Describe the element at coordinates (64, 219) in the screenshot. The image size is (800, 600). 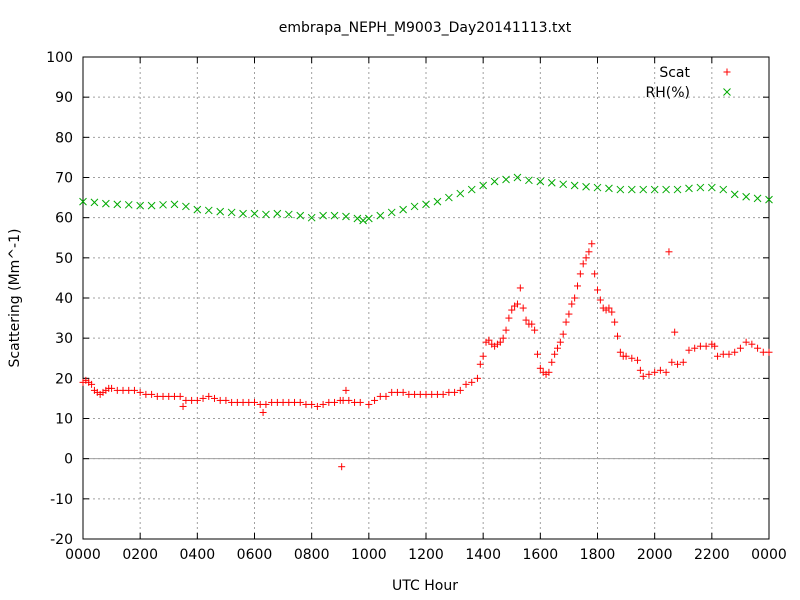
I see `y-tick-label: 60` at that location.